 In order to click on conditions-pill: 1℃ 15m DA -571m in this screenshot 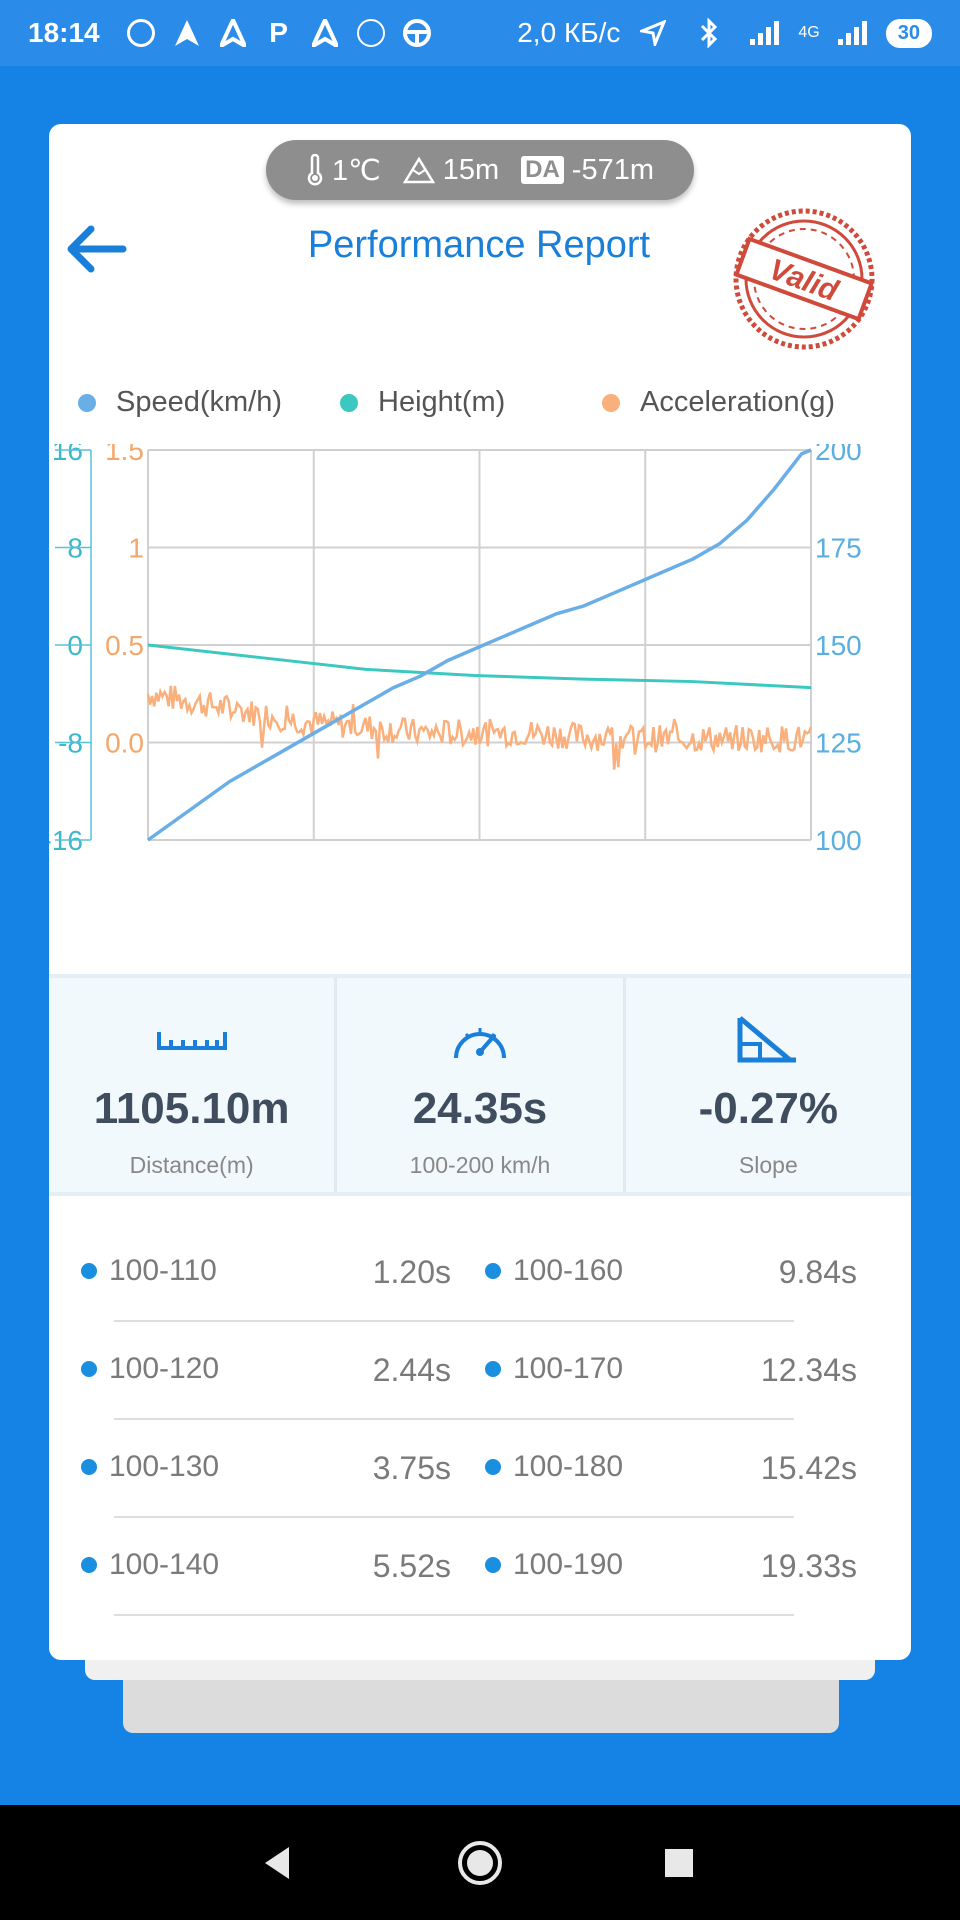, I will do `click(480, 170)`.